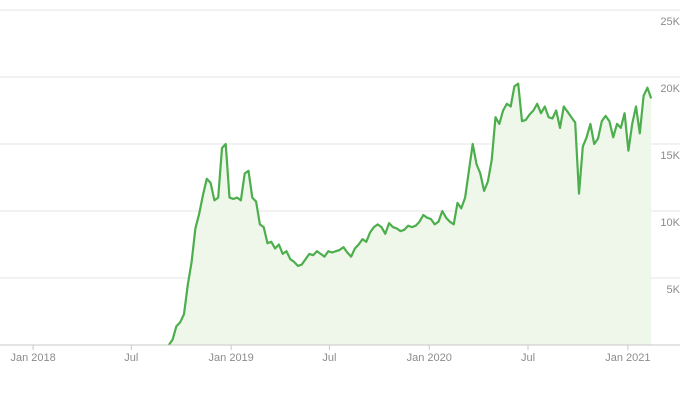 The height and width of the screenshot is (405, 700). I want to click on x-tick-label-1: Jul, so click(131, 358).